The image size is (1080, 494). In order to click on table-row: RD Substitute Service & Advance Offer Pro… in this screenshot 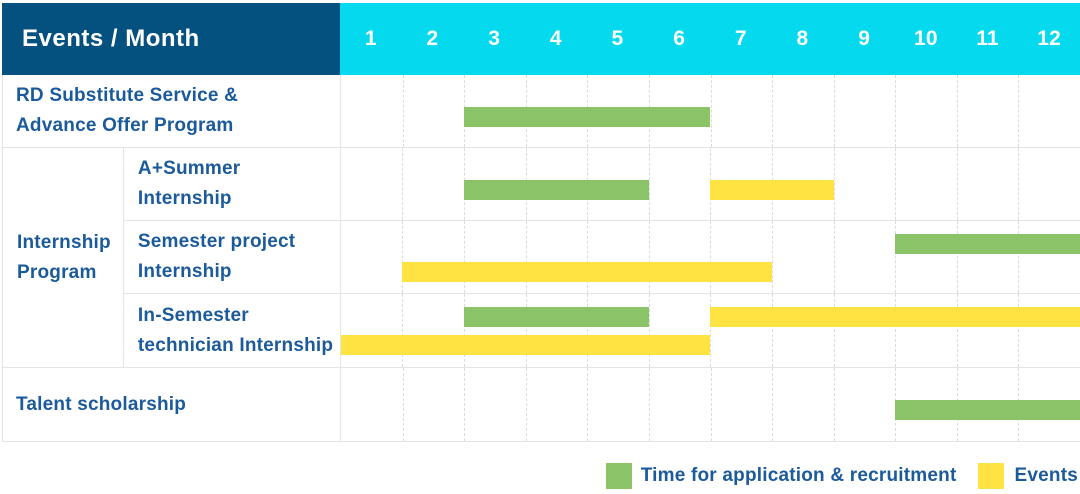, I will do `click(541, 111)`.